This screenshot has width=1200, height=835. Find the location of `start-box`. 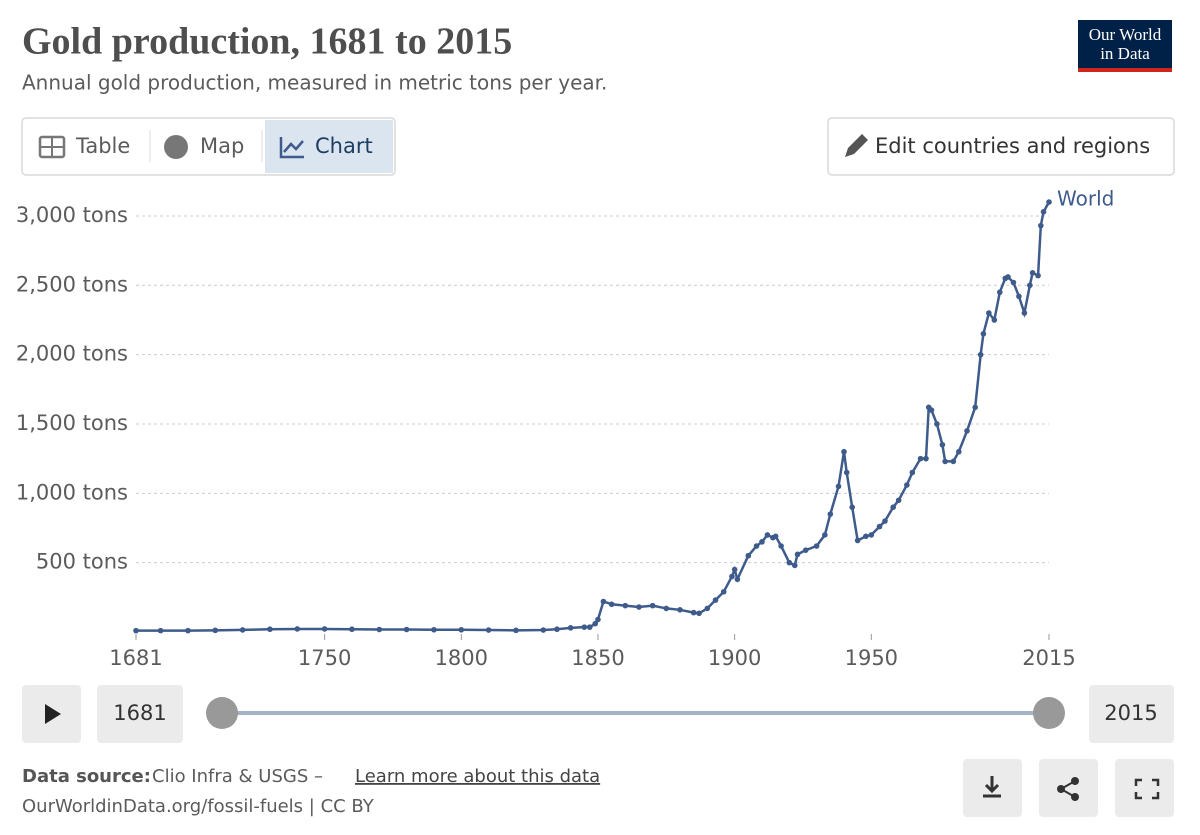

start-box is located at coordinates (140, 714).